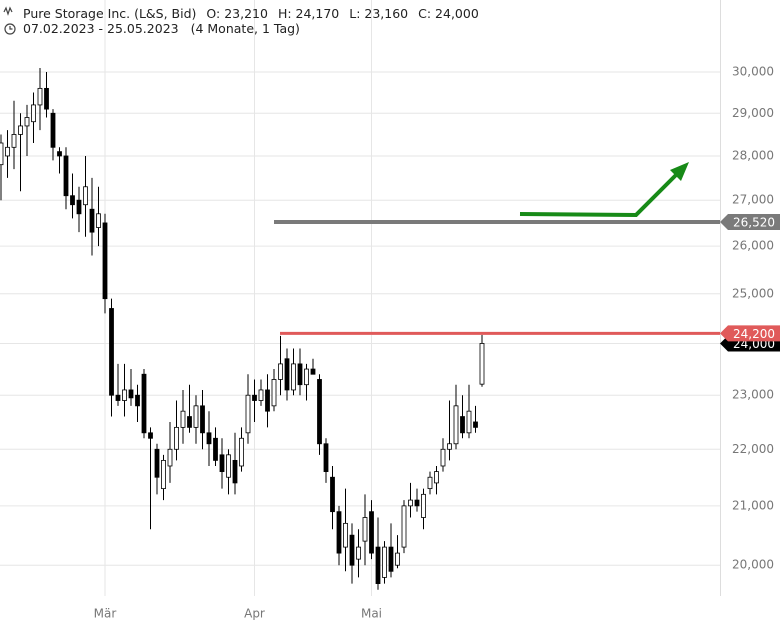 Image resolution: width=780 pixels, height=629 pixels. Describe the element at coordinates (679, 171) in the screenshot. I see `annotation-arrowhead` at that location.